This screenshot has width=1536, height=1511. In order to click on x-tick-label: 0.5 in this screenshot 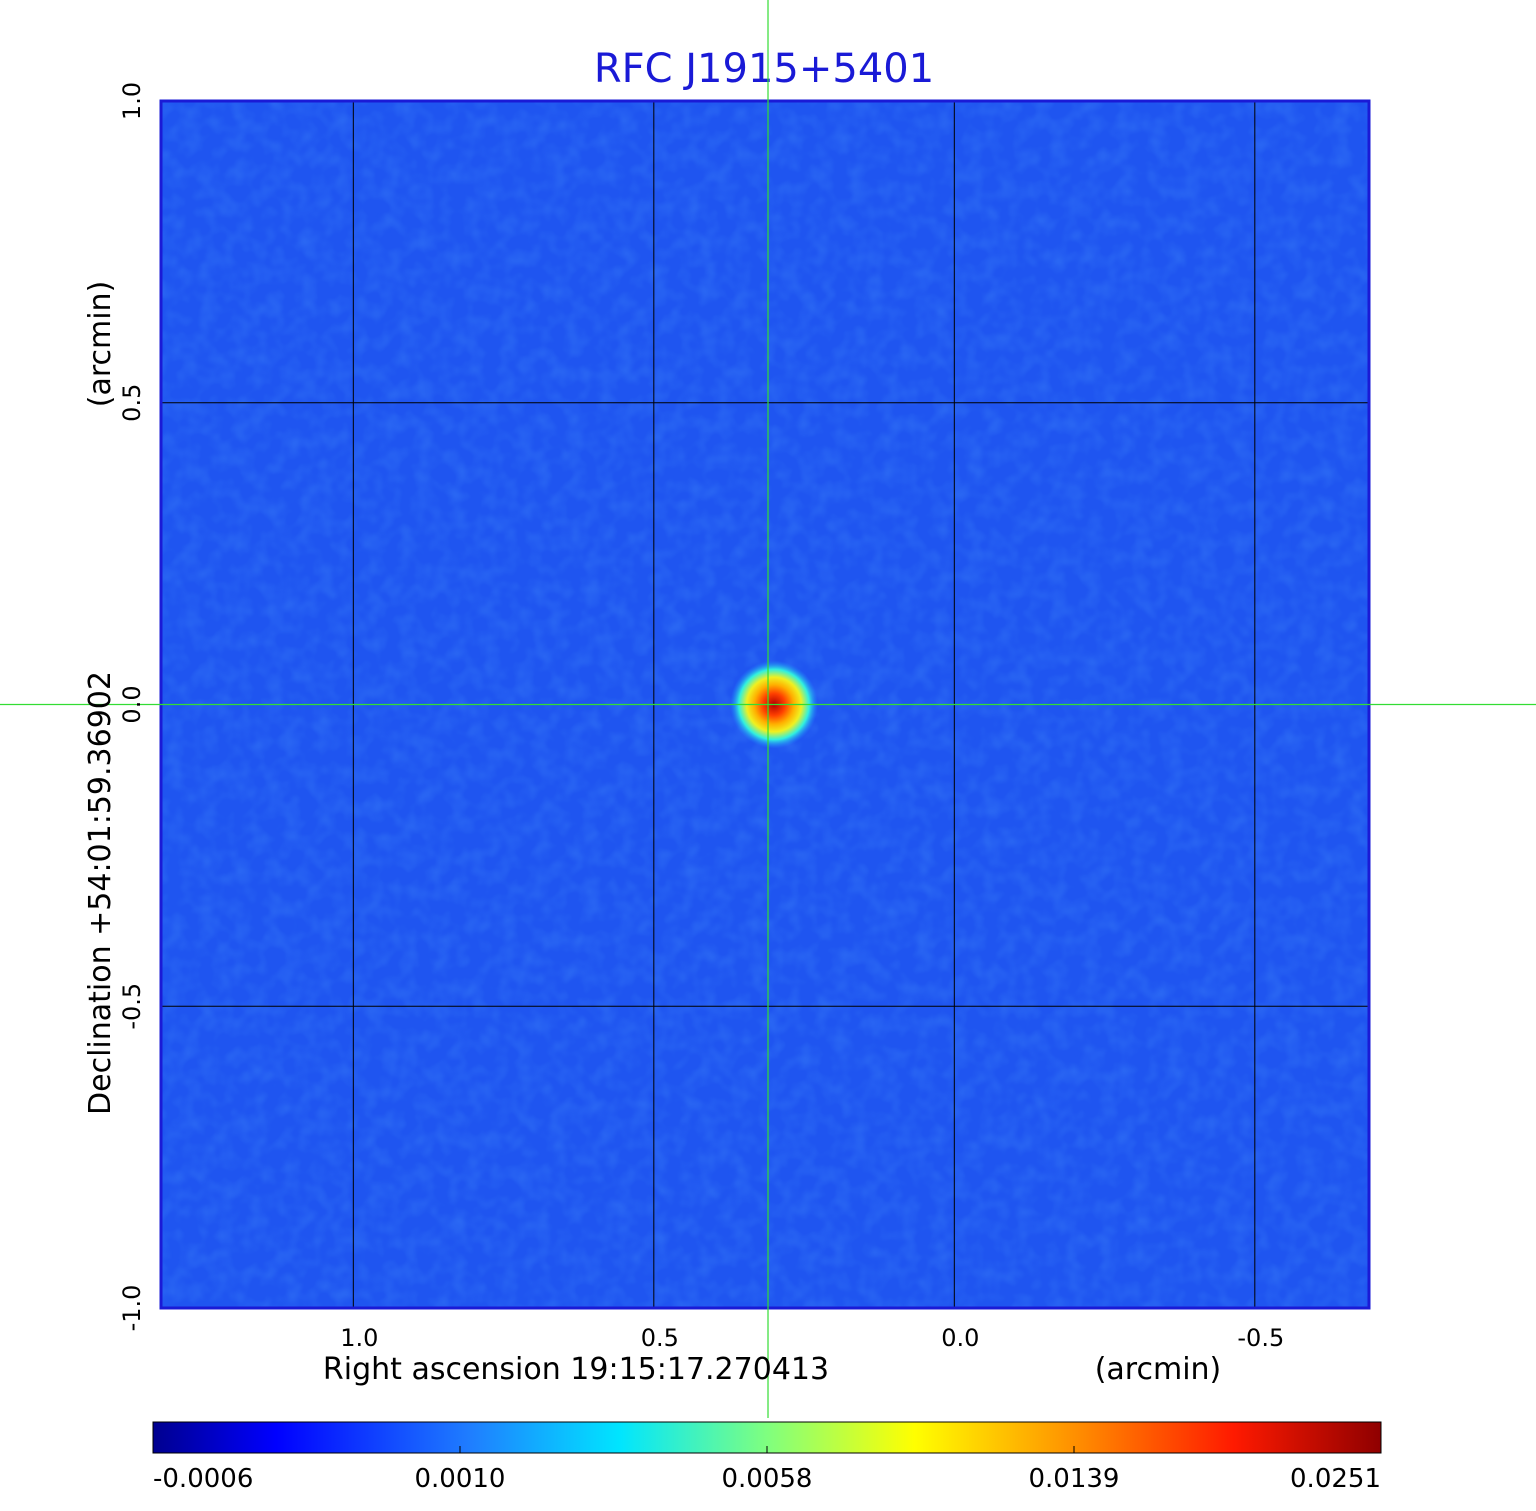, I will do `click(660, 1338)`.